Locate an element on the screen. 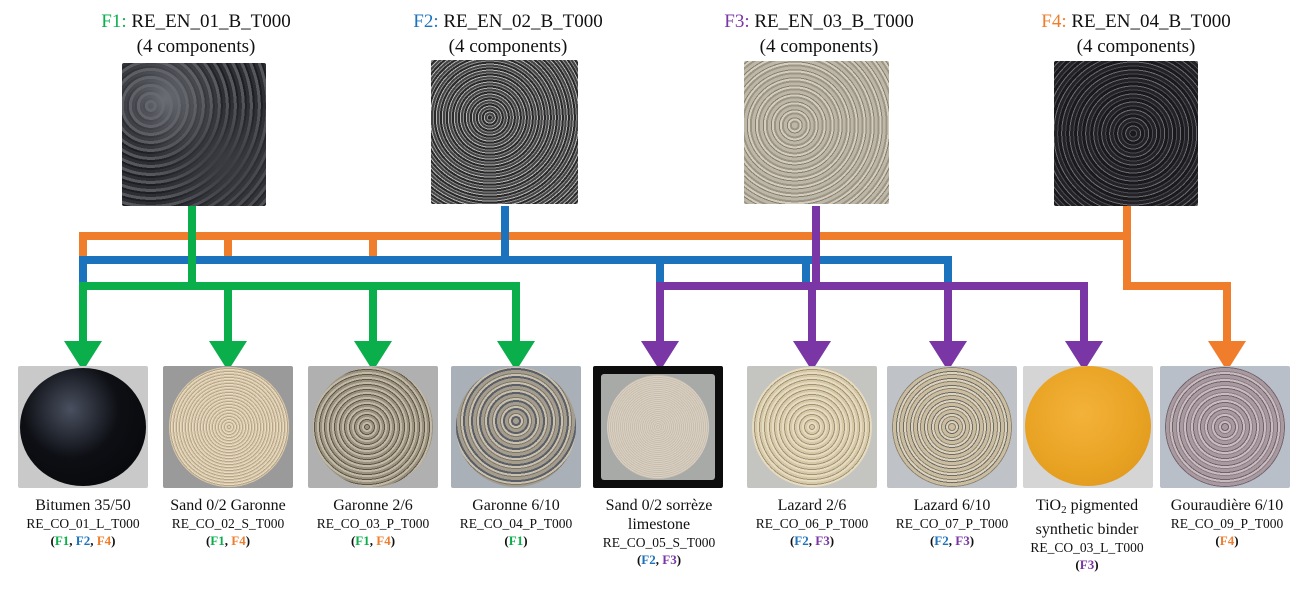 The width and height of the screenshot is (1312, 590). component-code: RE_CO_09_P_T000 is located at coordinates (1227, 523).